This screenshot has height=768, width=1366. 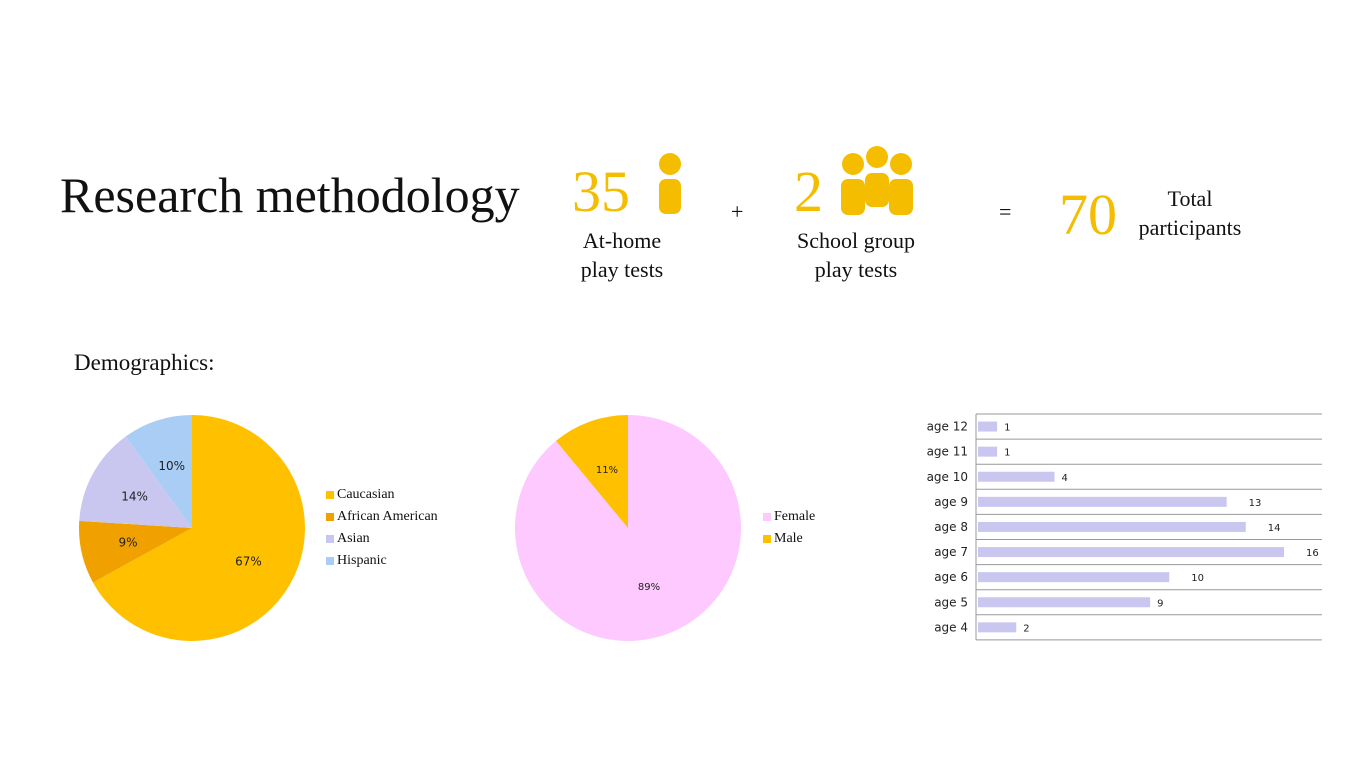 I want to click on legend-label: Female, so click(x=795, y=516).